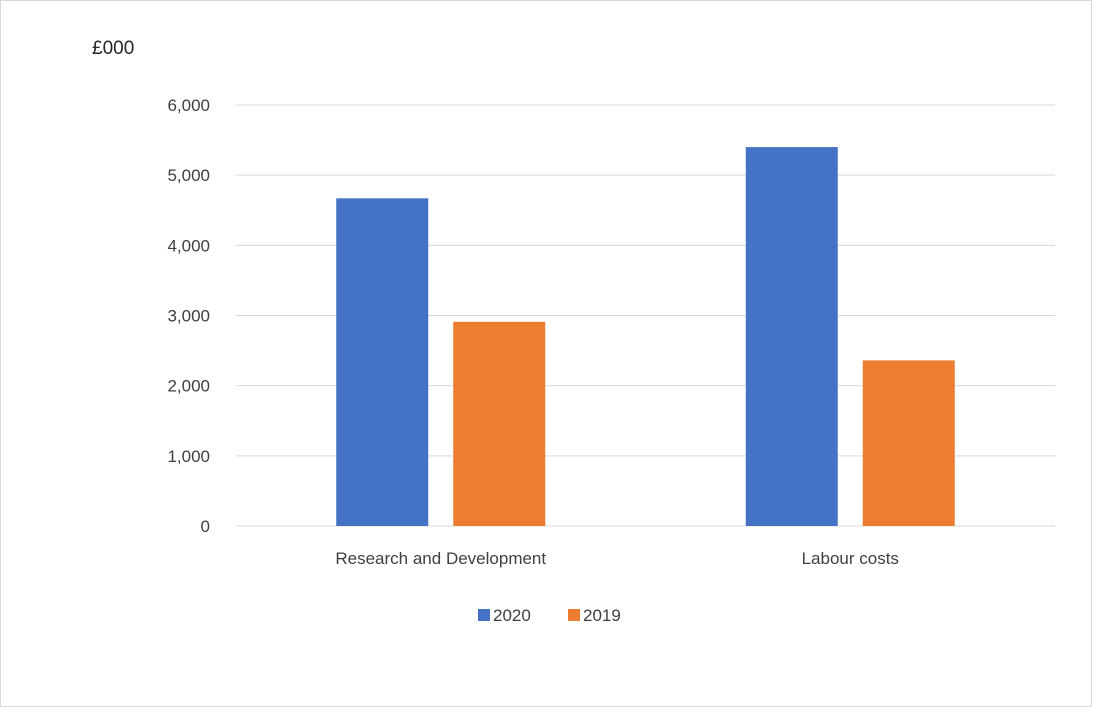 This screenshot has width=1093, height=708. I want to click on y-unit-label: £000, so click(113, 48).